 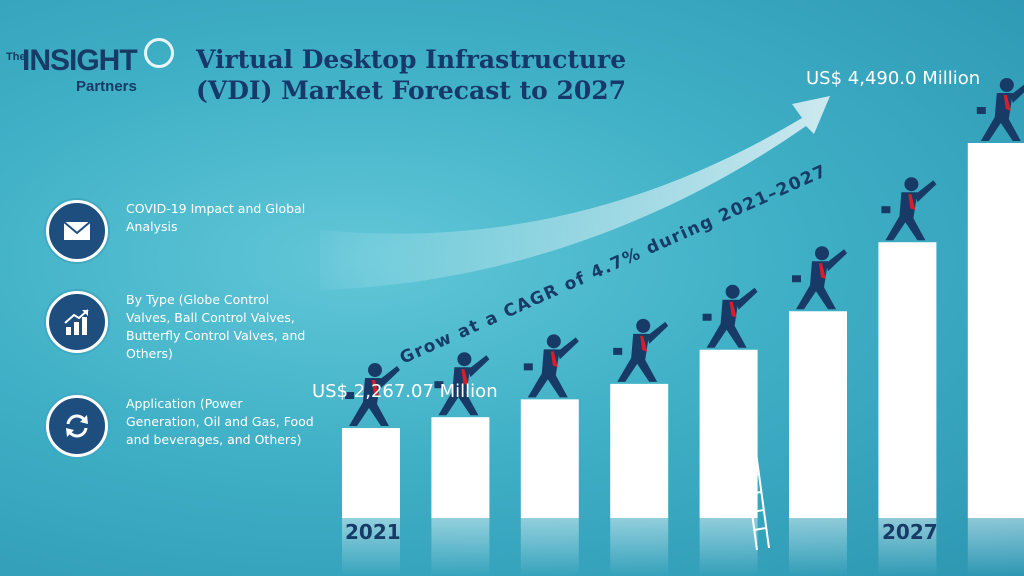 I want to click on tick-label-2027: 2027, so click(x=910, y=532).